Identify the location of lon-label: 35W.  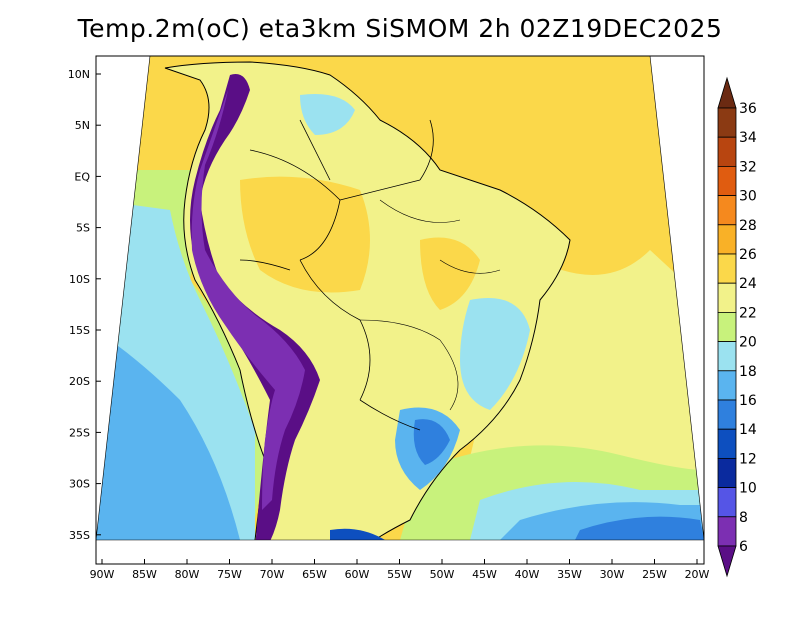
(569, 574).